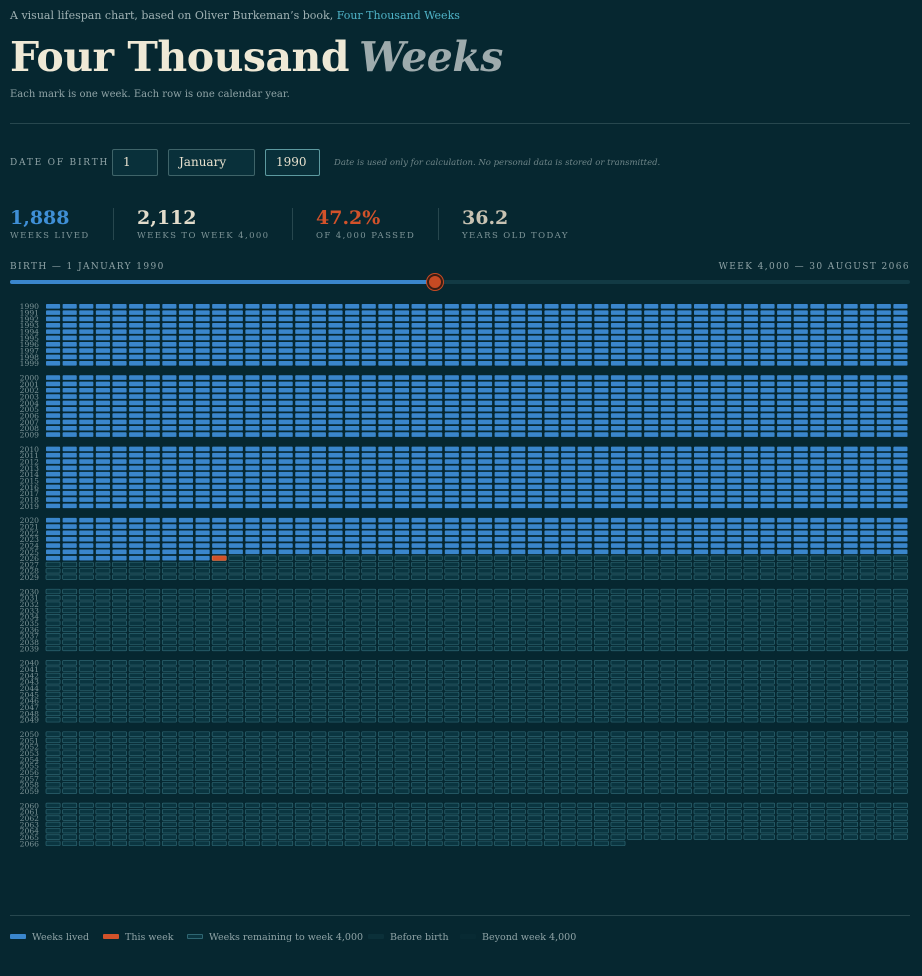 This screenshot has height=976, width=922. Describe the element at coordinates (135, 162) in the screenshot. I see `birth-day-input: 1` at that location.